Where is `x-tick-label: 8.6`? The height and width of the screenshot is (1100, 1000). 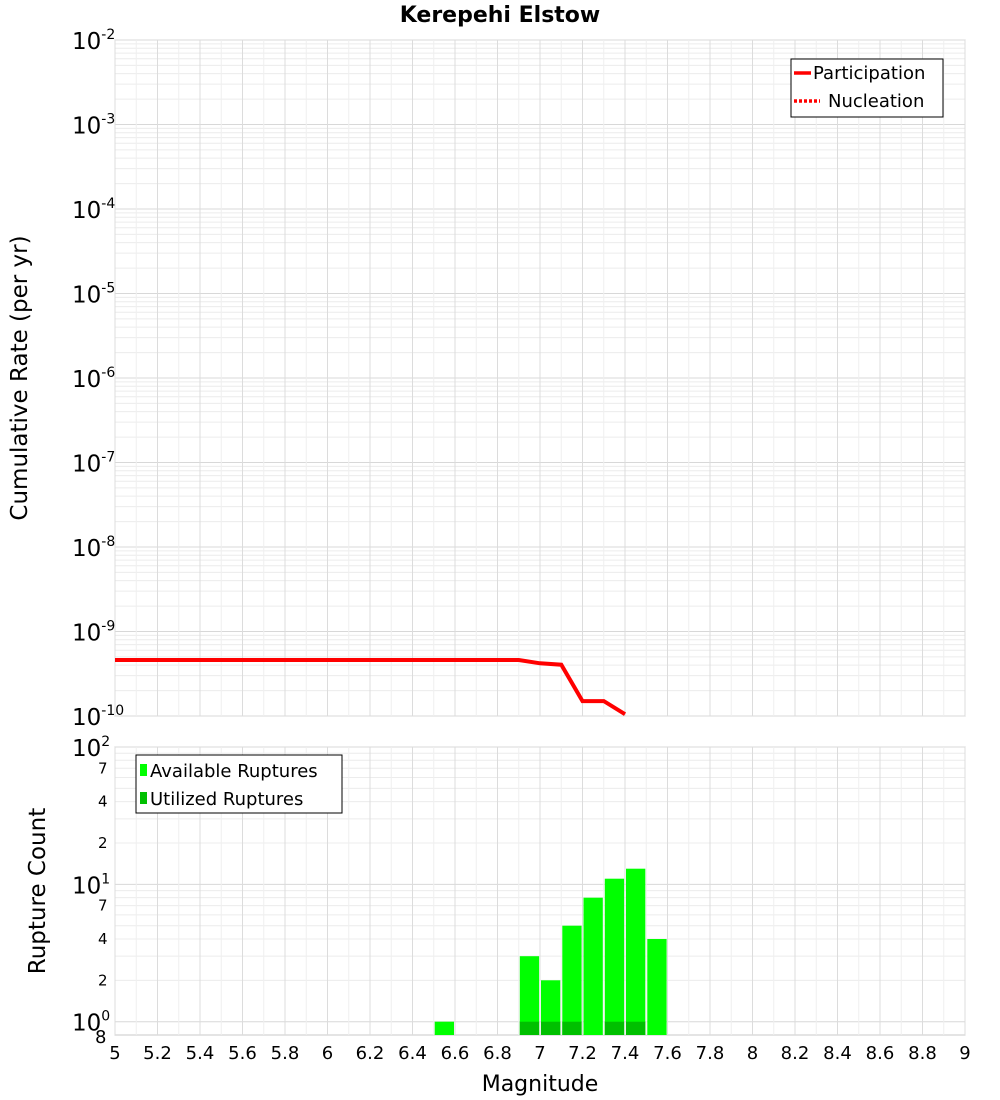
x-tick-label: 8.6 is located at coordinates (880, 1053).